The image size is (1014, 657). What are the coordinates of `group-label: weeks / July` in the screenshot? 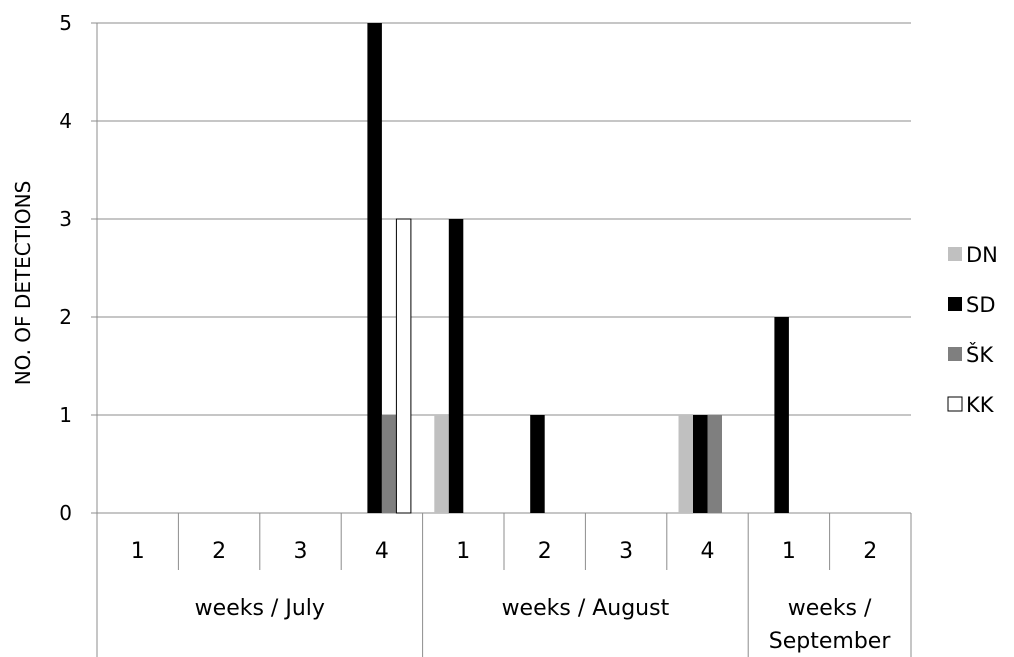 It's located at (260, 608).